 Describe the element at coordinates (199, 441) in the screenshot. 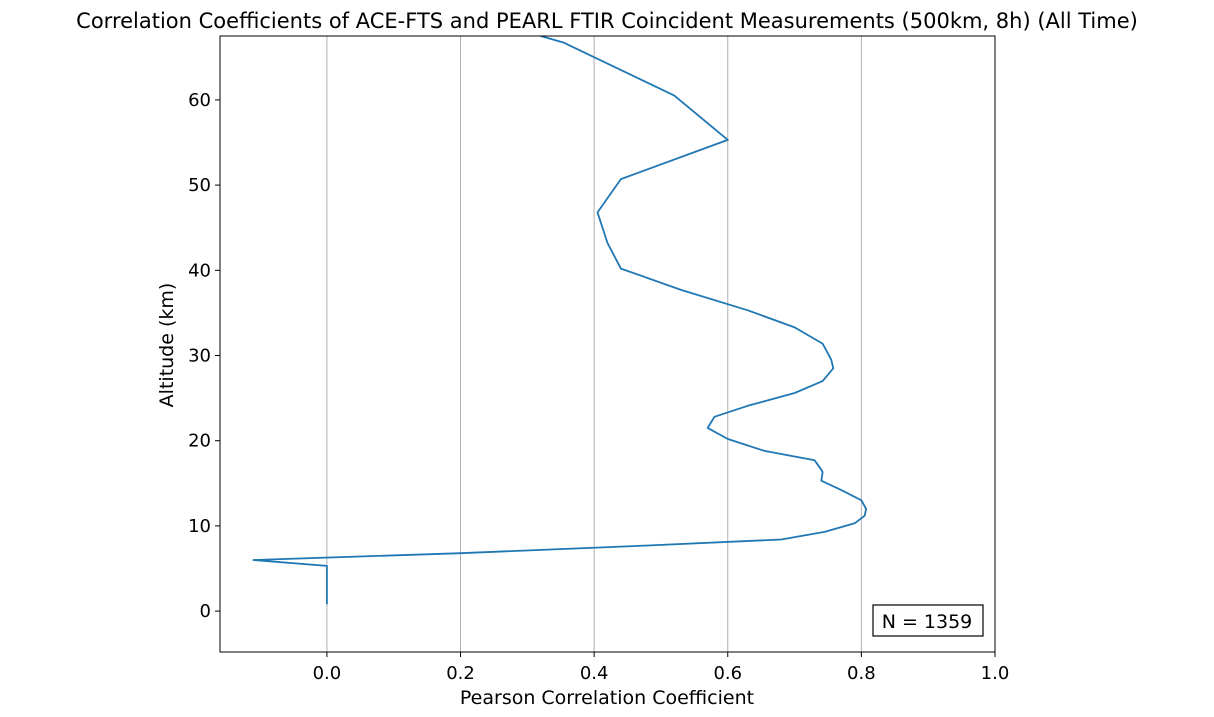

I see `y-tick-label: 20` at that location.